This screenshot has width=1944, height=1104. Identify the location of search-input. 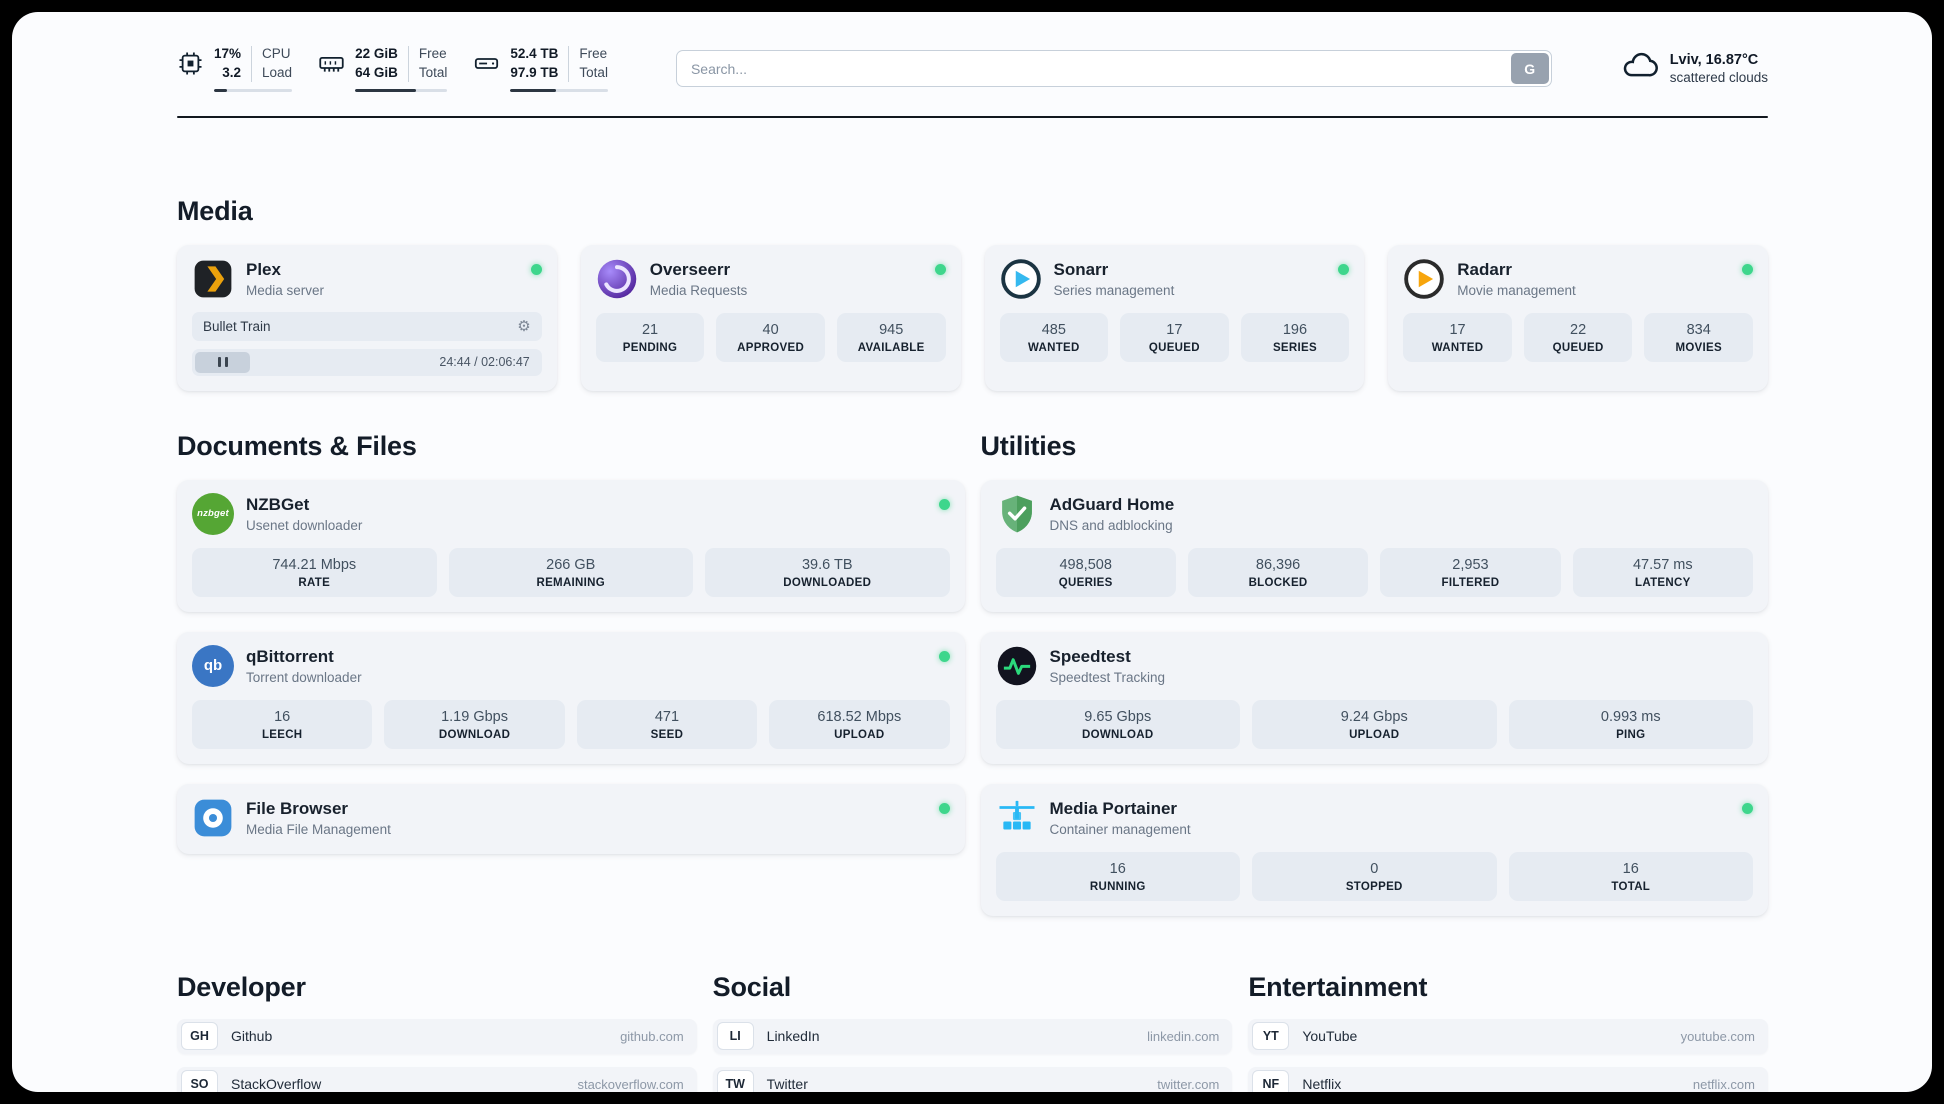
(1092, 69).